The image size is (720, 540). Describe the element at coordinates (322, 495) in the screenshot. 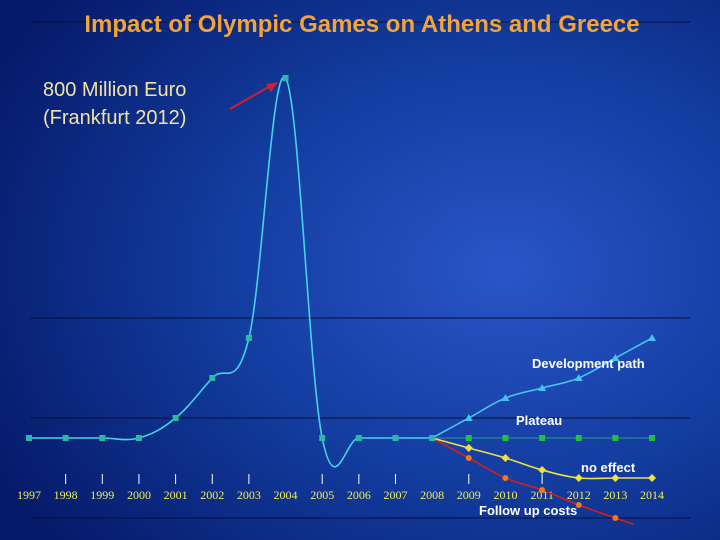

I see `x-tick-label: 2005` at that location.